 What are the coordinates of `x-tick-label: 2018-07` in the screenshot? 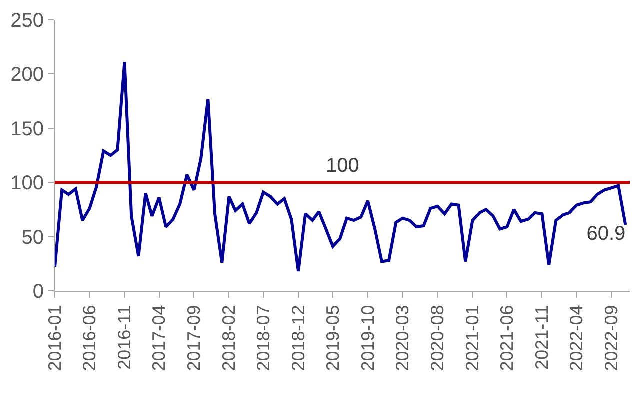 It's located at (263, 338).